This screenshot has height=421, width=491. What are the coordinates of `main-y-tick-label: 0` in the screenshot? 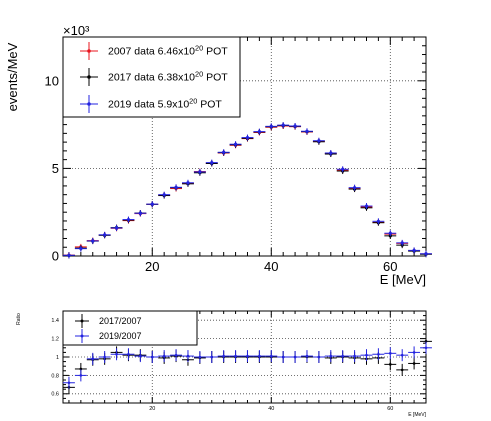 It's located at (55, 256).